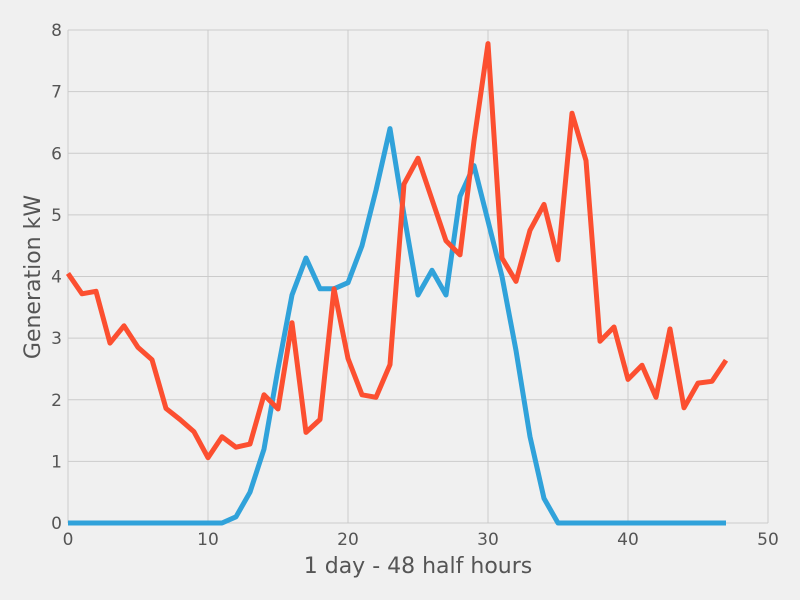 This screenshot has width=800, height=600. What do you see at coordinates (56, 31) in the screenshot?
I see `y-tick-label: 8` at bounding box center [56, 31].